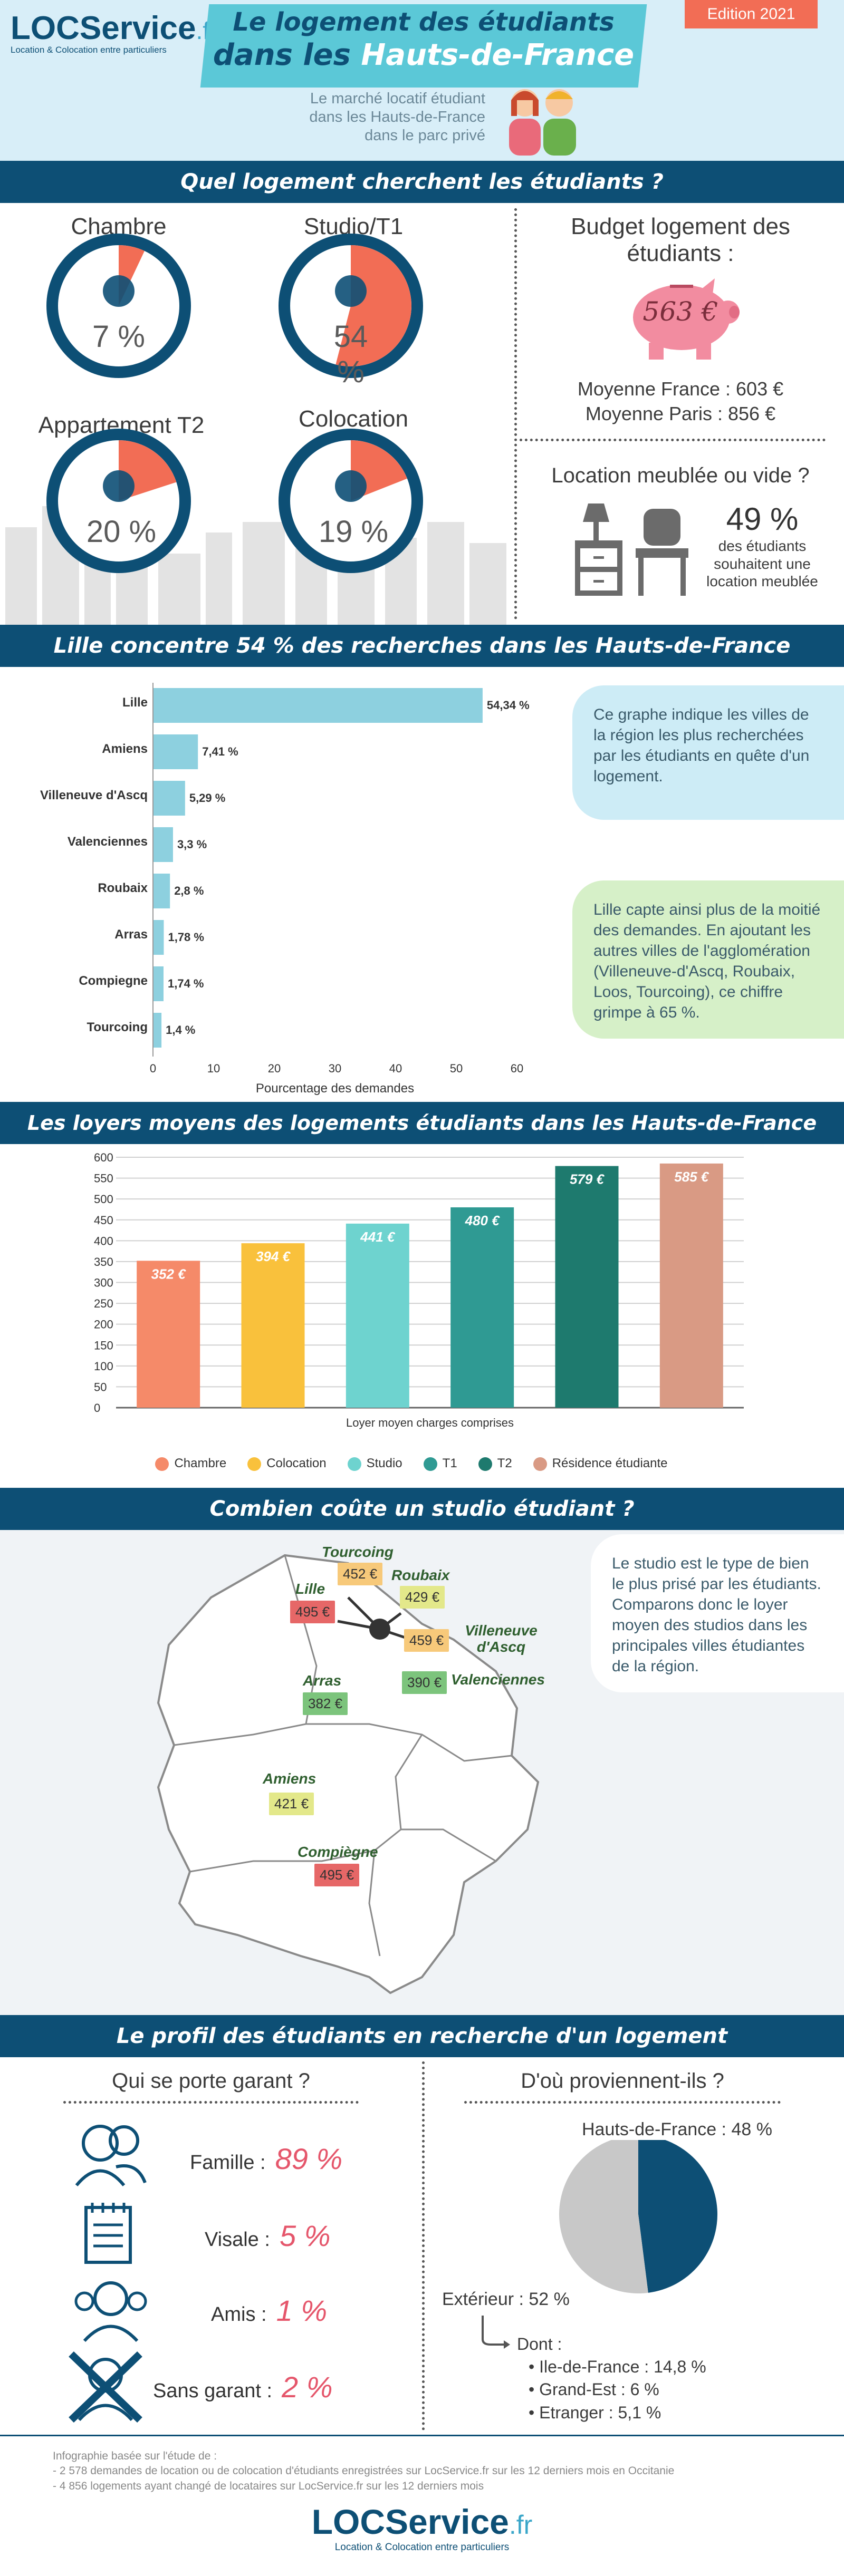  Describe the element at coordinates (103, 28) in the screenshot. I see `logo-main: LOCService` at that location.